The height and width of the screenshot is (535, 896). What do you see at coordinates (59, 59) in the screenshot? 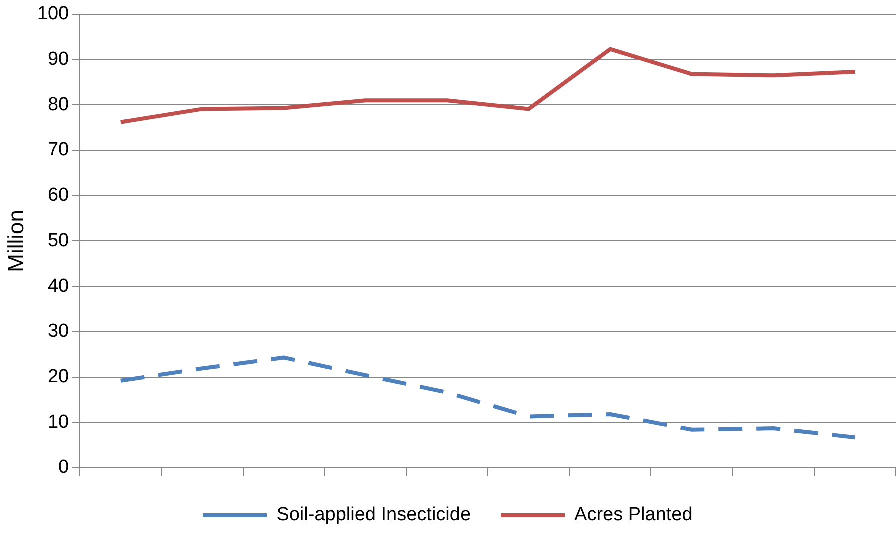
I see `y-tick-label: 90` at bounding box center [59, 59].